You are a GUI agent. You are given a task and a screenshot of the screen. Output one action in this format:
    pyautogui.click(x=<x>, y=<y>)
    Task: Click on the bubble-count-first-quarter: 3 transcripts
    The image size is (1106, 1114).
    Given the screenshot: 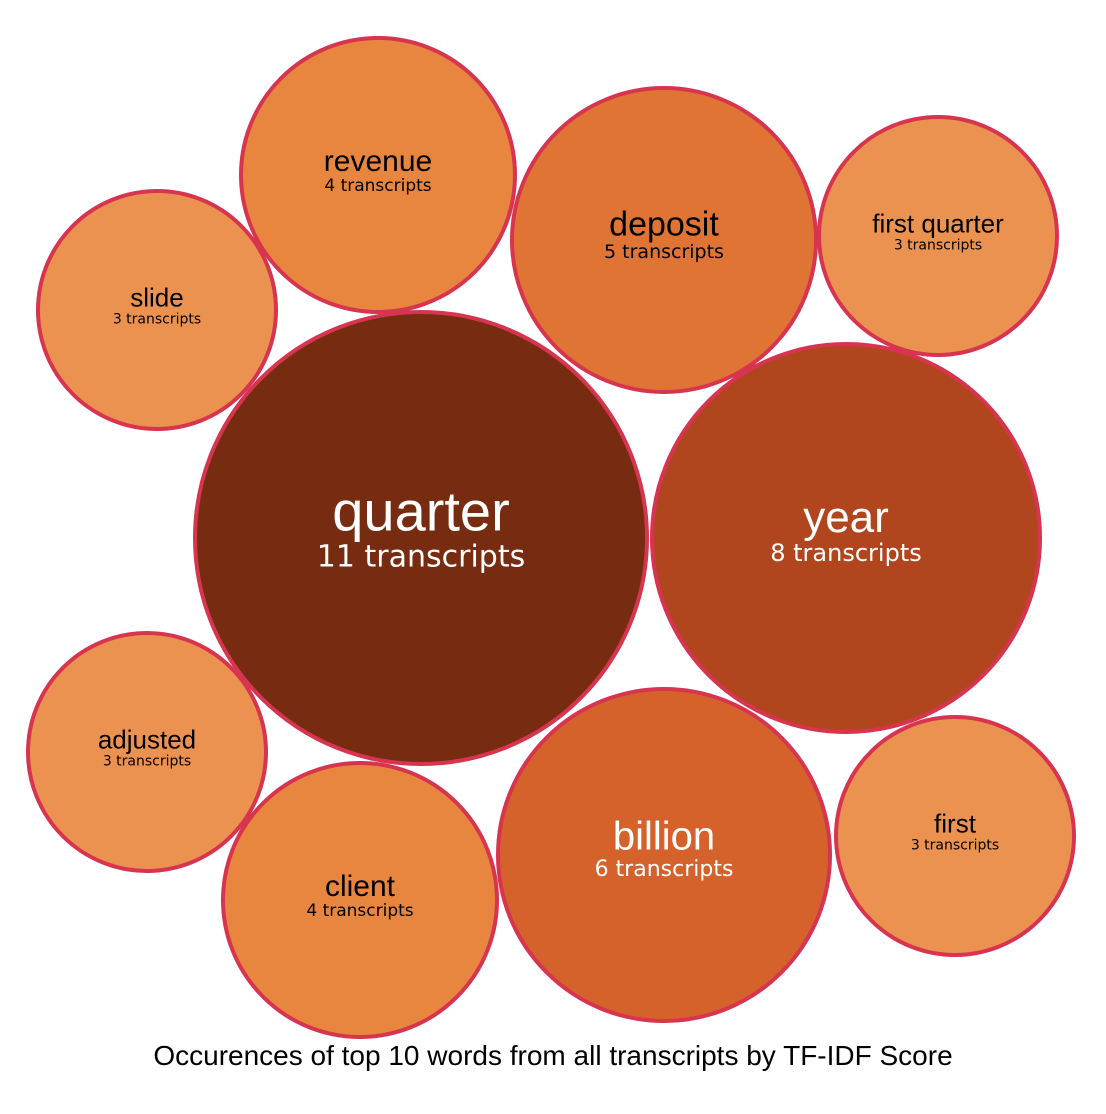 What is the action you would take?
    pyautogui.click(x=938, y=245)
    